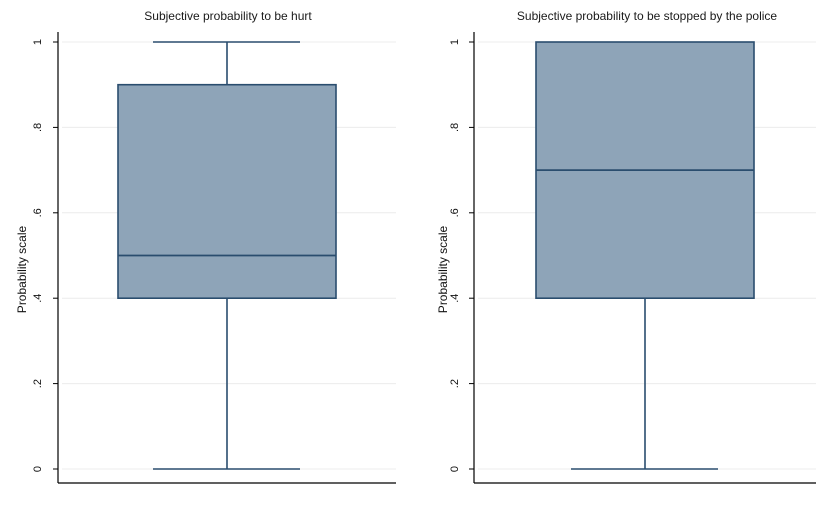 The image size is (840, 513). I want to click on panel-1-y-tick-label-0: 0, so click(38, 469).